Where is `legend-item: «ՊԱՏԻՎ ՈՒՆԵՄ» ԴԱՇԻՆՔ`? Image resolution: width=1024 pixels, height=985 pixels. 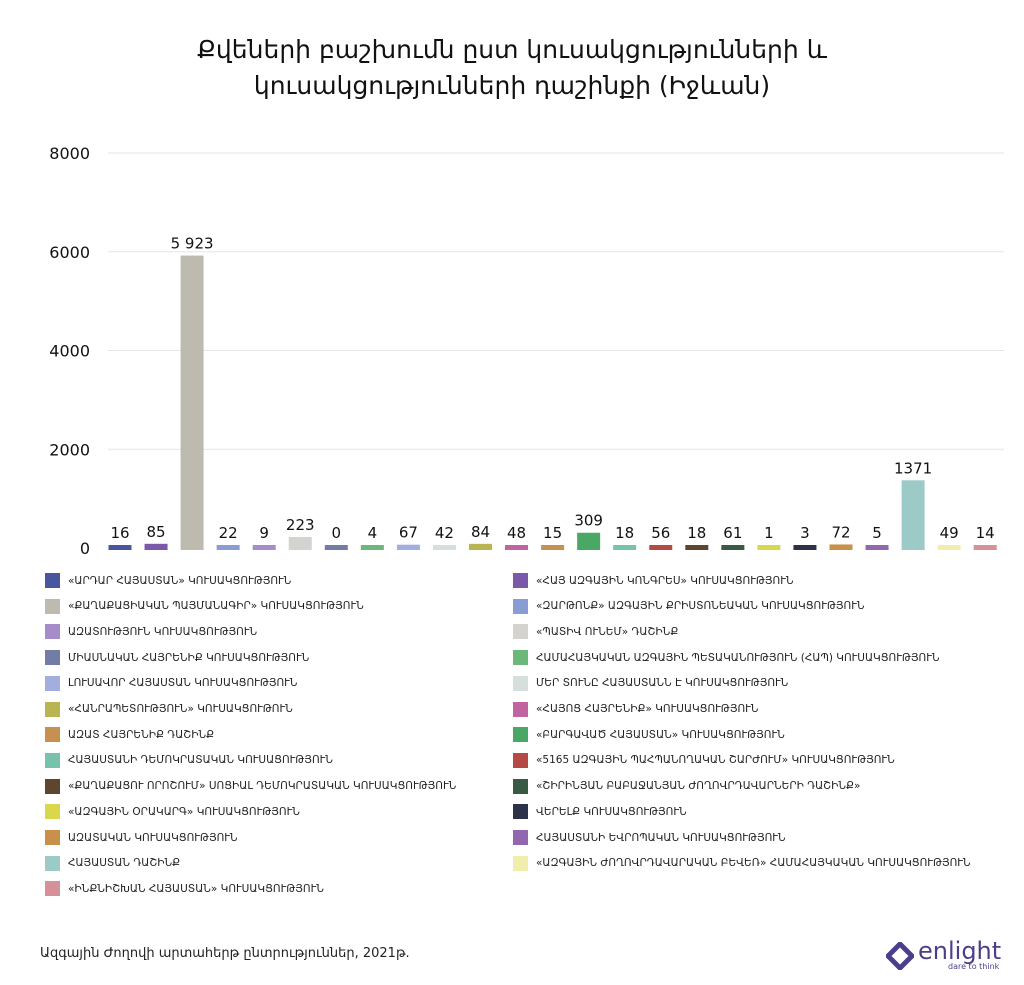 legend-item: «ՊԱՏԻՎ ՈՒՆԵՄ» ԴԱՇԻՆՔ is located at coordinates (595, 632).